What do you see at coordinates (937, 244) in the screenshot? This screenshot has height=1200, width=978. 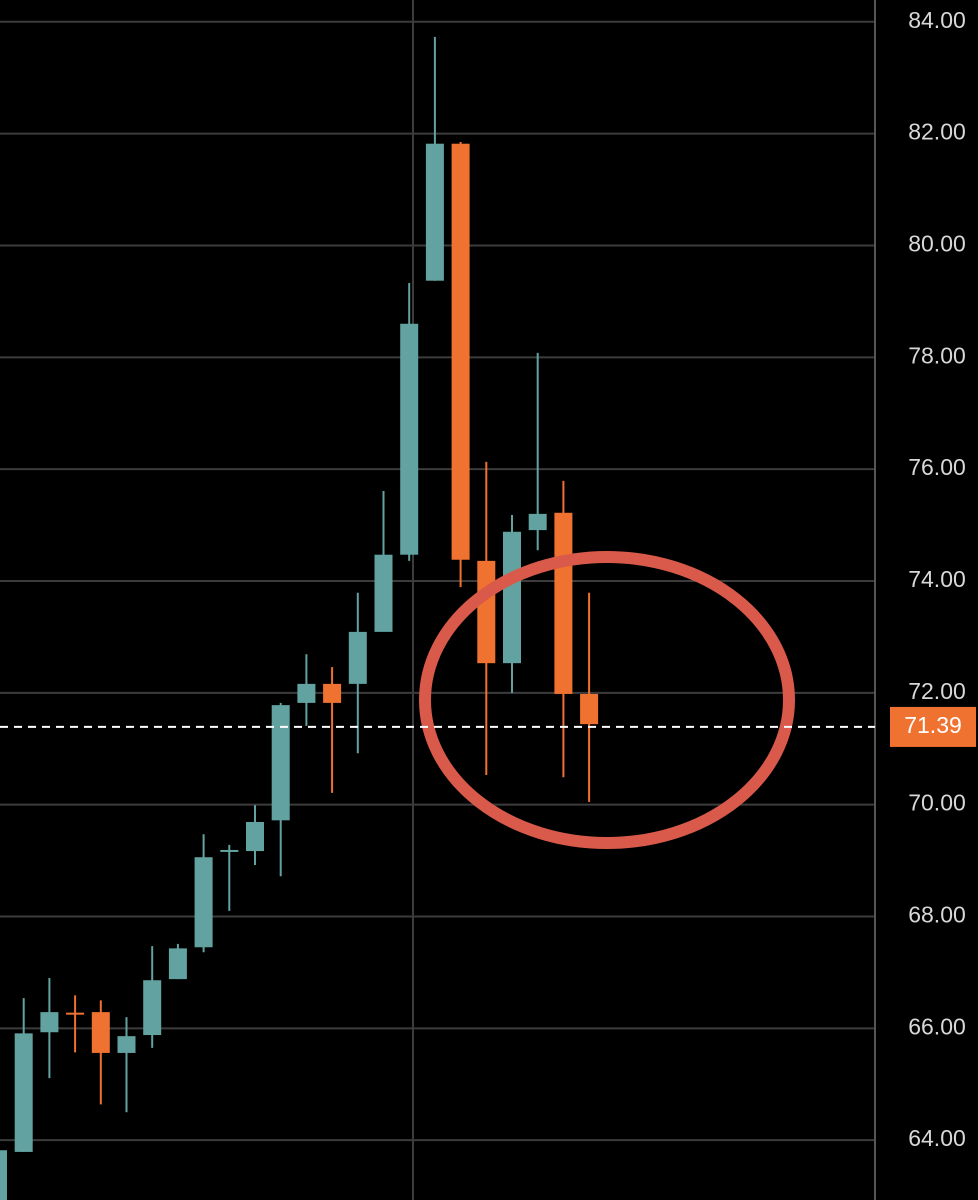 I see `y-tick-label: 80.00` at bounding box center [937, 244].